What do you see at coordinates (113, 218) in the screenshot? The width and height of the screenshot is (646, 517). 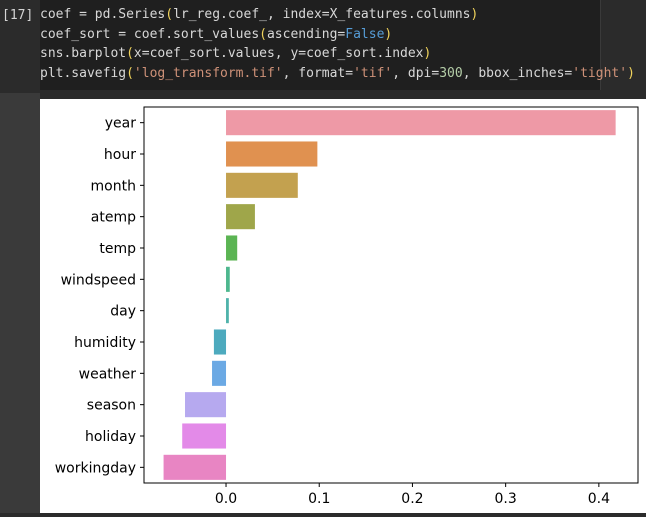 I see `y-tick-label: atemp` at bounding box center [113, 218].